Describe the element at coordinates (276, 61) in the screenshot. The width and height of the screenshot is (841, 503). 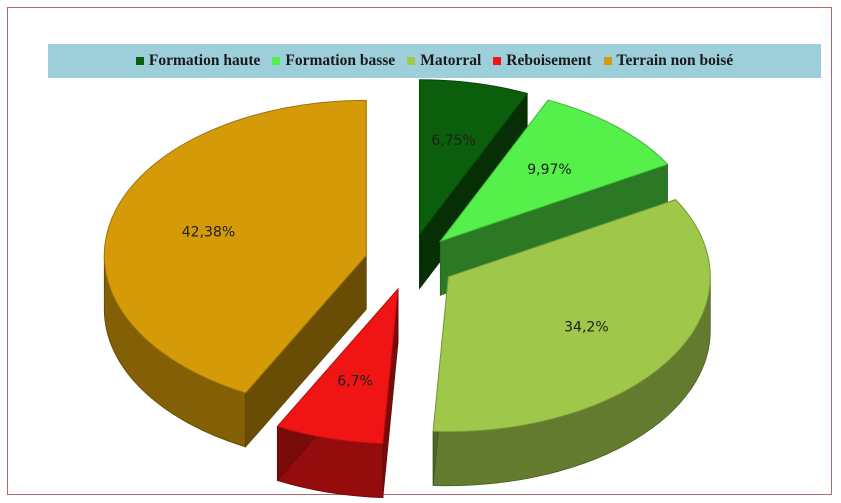
I see `legend-swatch-formation-basse` at that location.